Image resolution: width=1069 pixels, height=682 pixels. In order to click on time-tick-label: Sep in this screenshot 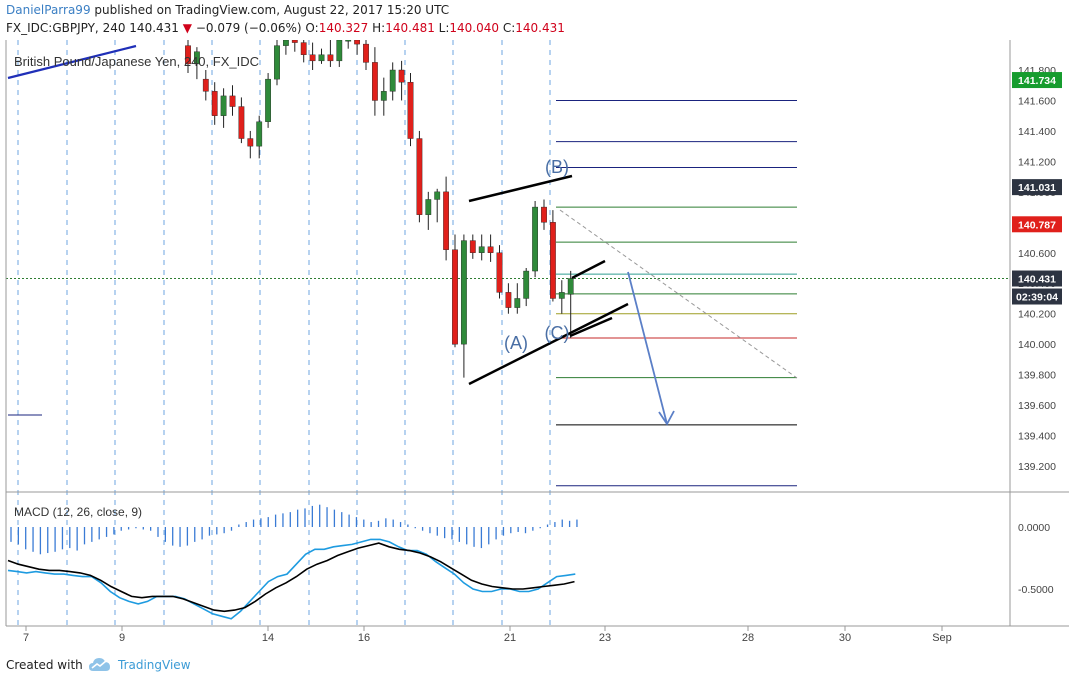, I will do `click(942, 638)`.